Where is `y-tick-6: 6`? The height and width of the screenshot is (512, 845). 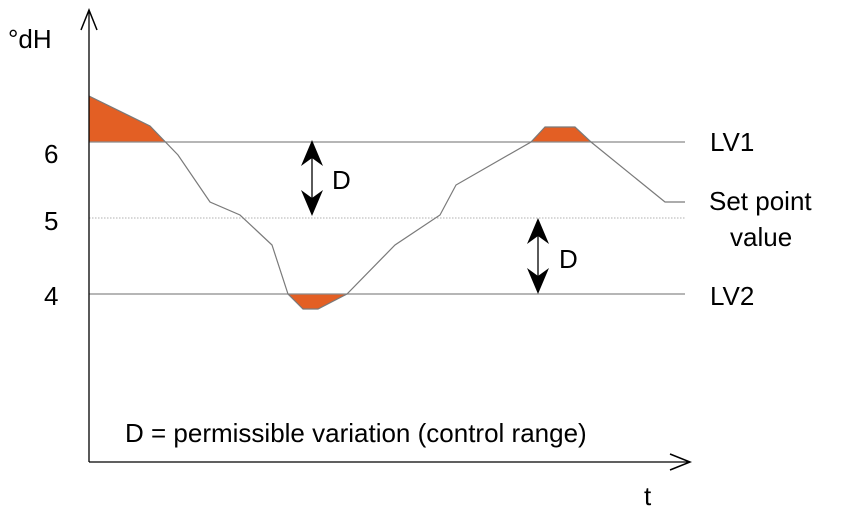 y-tick-6: 6 is located at coordinates (51, 154).